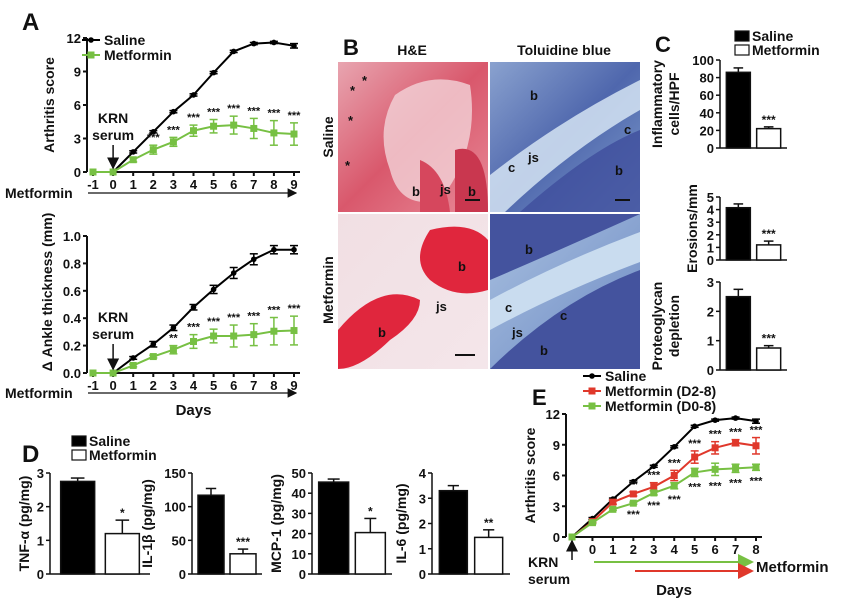  I want to click on bar-chart-il-6-pg-mg-: 0 1 2 3 4 ** IL-6 (pg/mg), so click(451, 524).